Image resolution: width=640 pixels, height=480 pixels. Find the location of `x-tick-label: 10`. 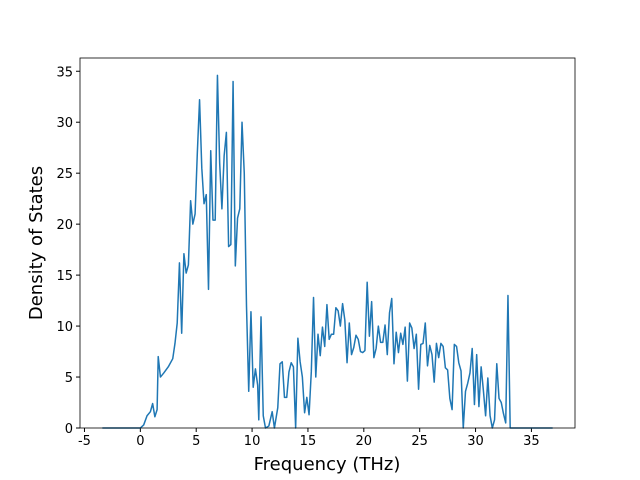

x-tick-label: 10 is located at coordinates (252, 441).